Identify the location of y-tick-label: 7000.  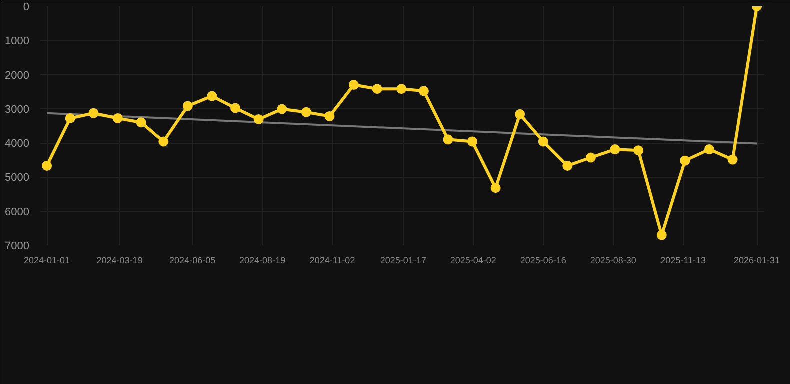
(17, 246).